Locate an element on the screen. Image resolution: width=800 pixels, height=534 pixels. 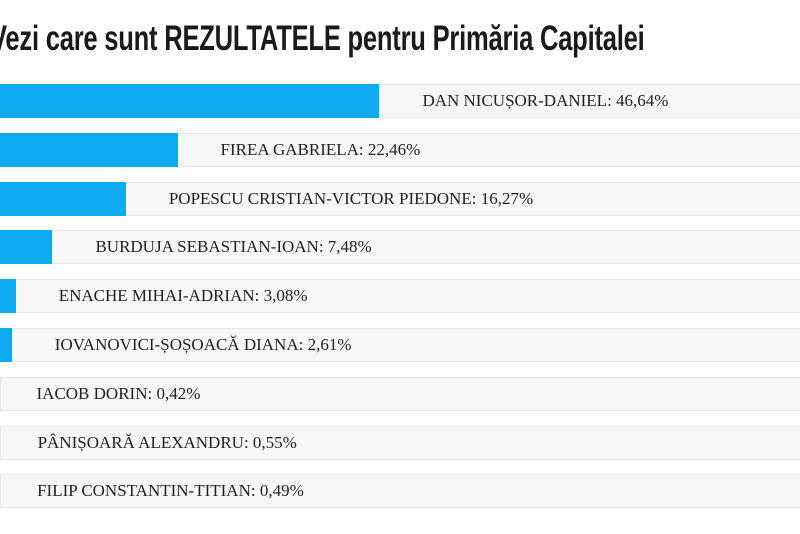
result-row: BURDUJA SEBASTIAN-IOAN: 7,48% is located at coordinates (400, 247).